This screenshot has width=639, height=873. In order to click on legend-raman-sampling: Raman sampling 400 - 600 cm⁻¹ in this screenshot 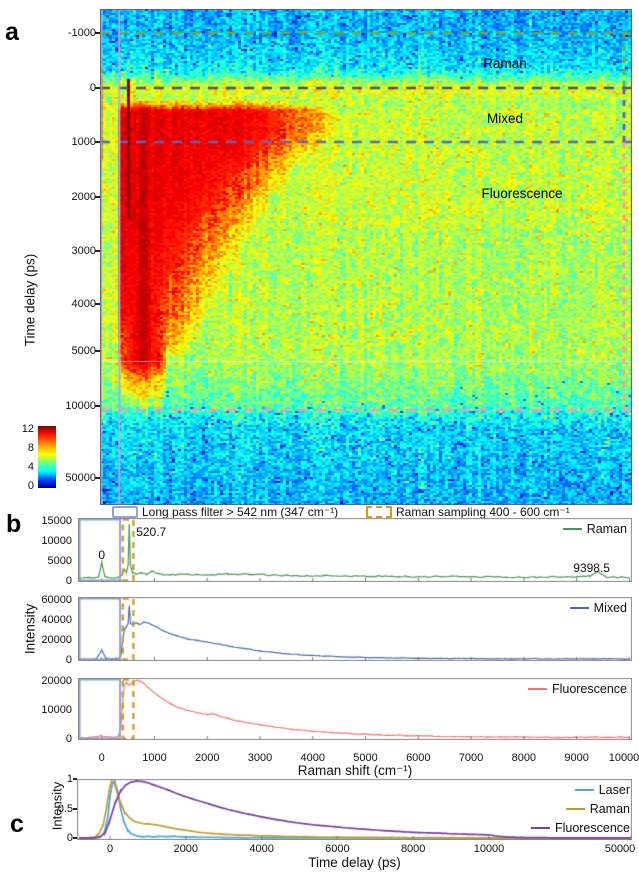, I will do `click(468, 512)`.